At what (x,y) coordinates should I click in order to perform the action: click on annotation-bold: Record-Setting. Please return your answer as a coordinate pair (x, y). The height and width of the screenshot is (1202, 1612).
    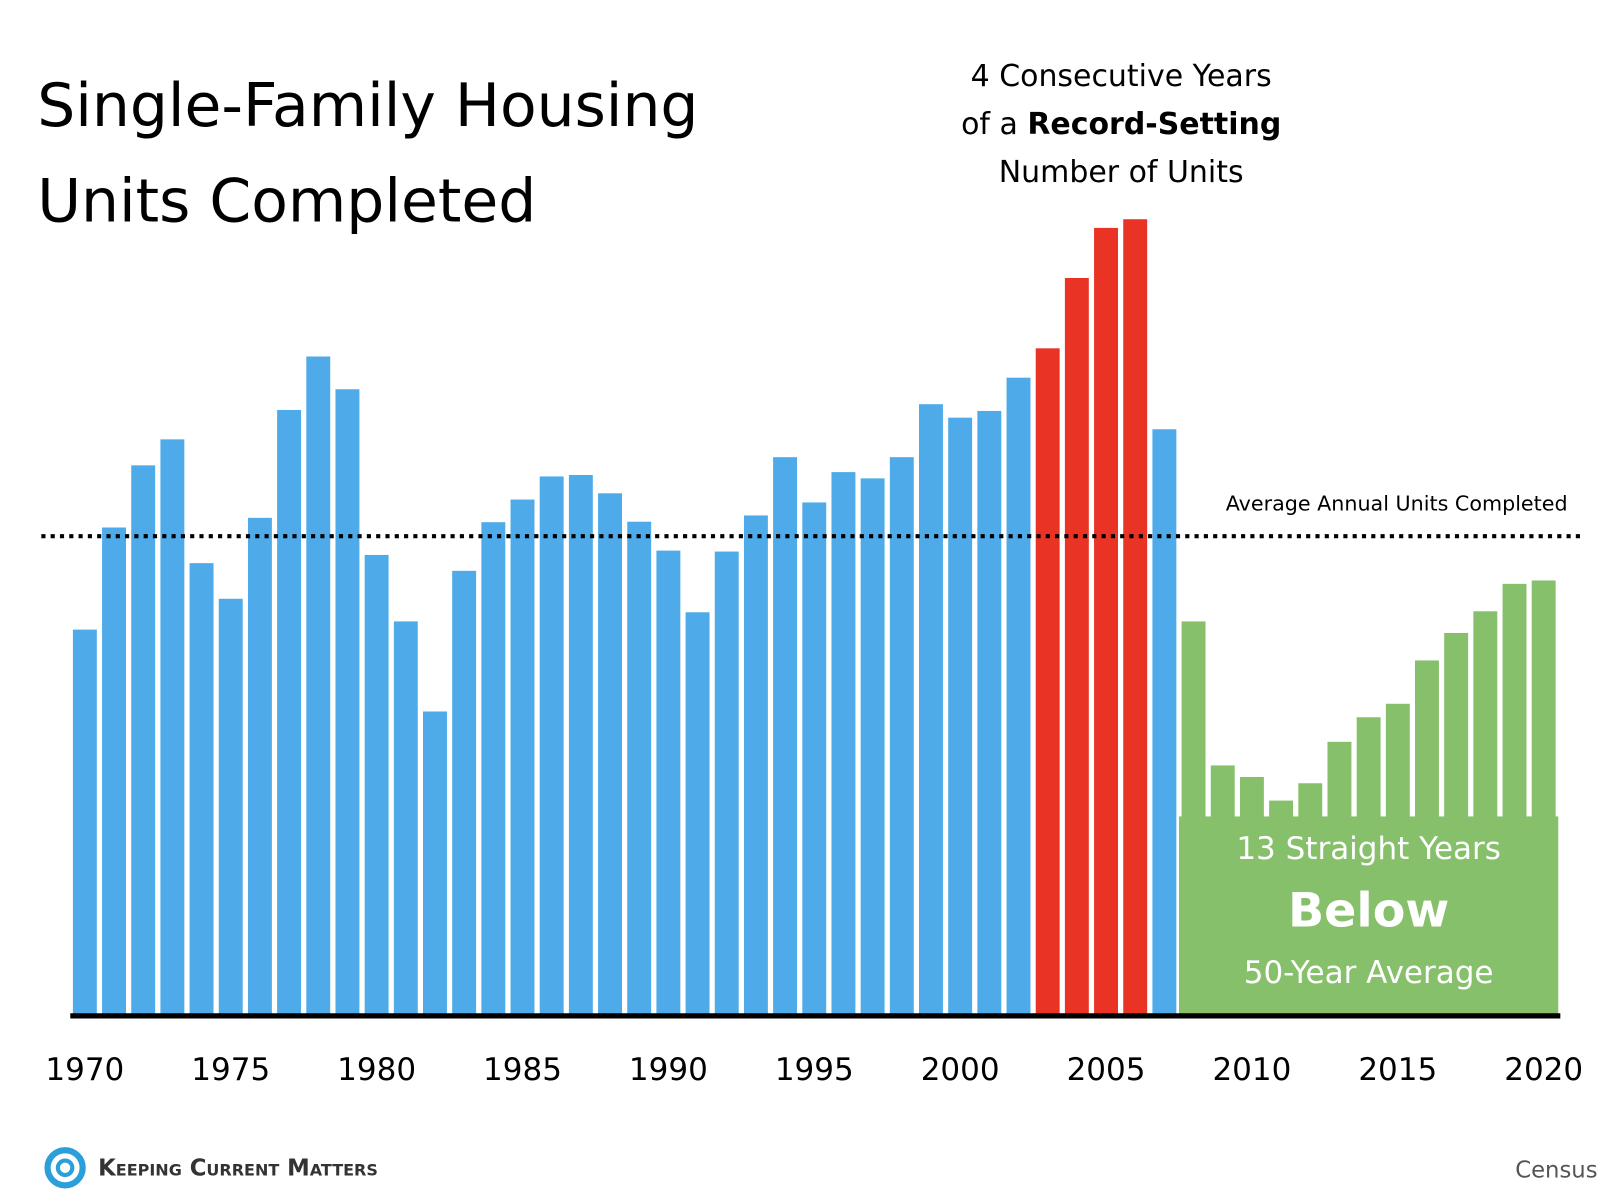
    Looking at the image, I should click on (1154, 124).